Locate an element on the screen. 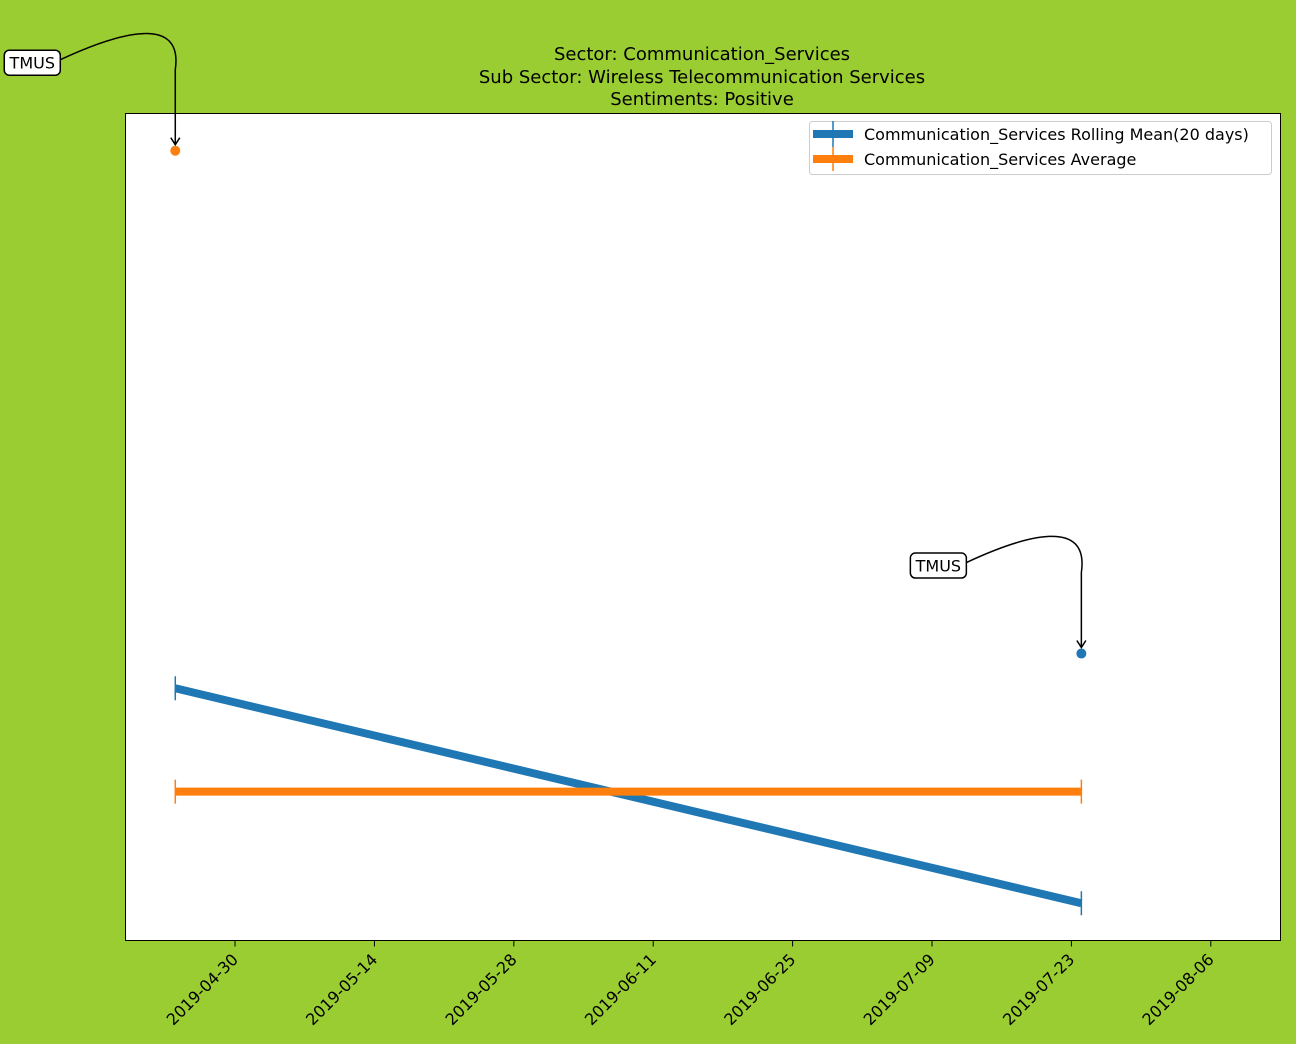 Image resolution: width=1296 pixels, height=1044 pixels. legend-label-average: Communication_Services Average is located at coordinates (1000, 160).